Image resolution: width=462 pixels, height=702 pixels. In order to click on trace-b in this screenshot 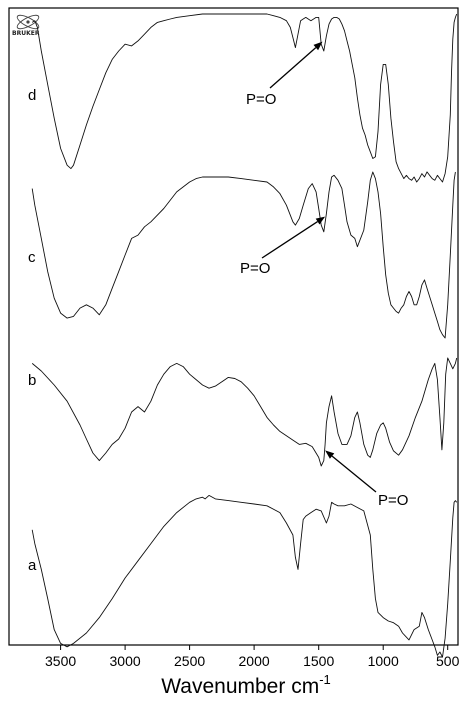, I will do `click(244, 412)`.